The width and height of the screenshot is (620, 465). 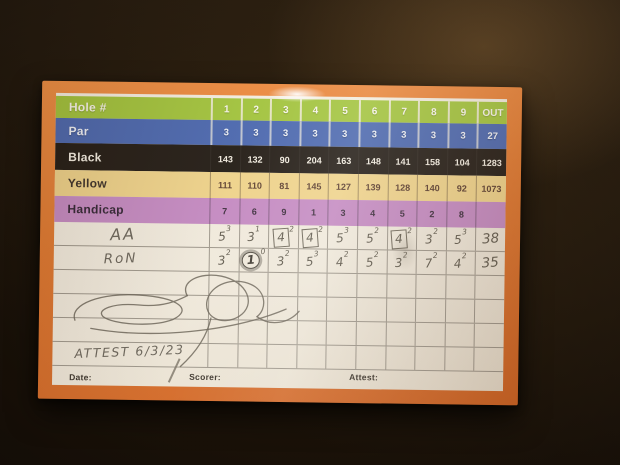 I want to click on cell: 110, so click(x=254, y=185).